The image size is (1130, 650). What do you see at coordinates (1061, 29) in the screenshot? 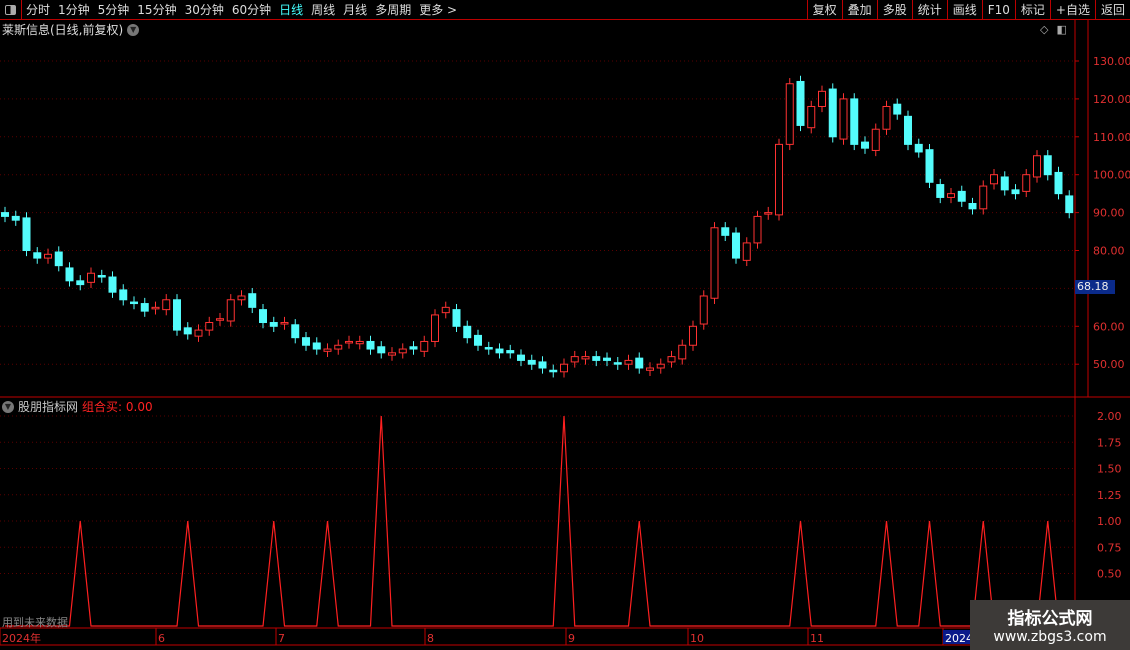
I see `panel-toggle-icon: ◧` at bounding box center [1061, 29].